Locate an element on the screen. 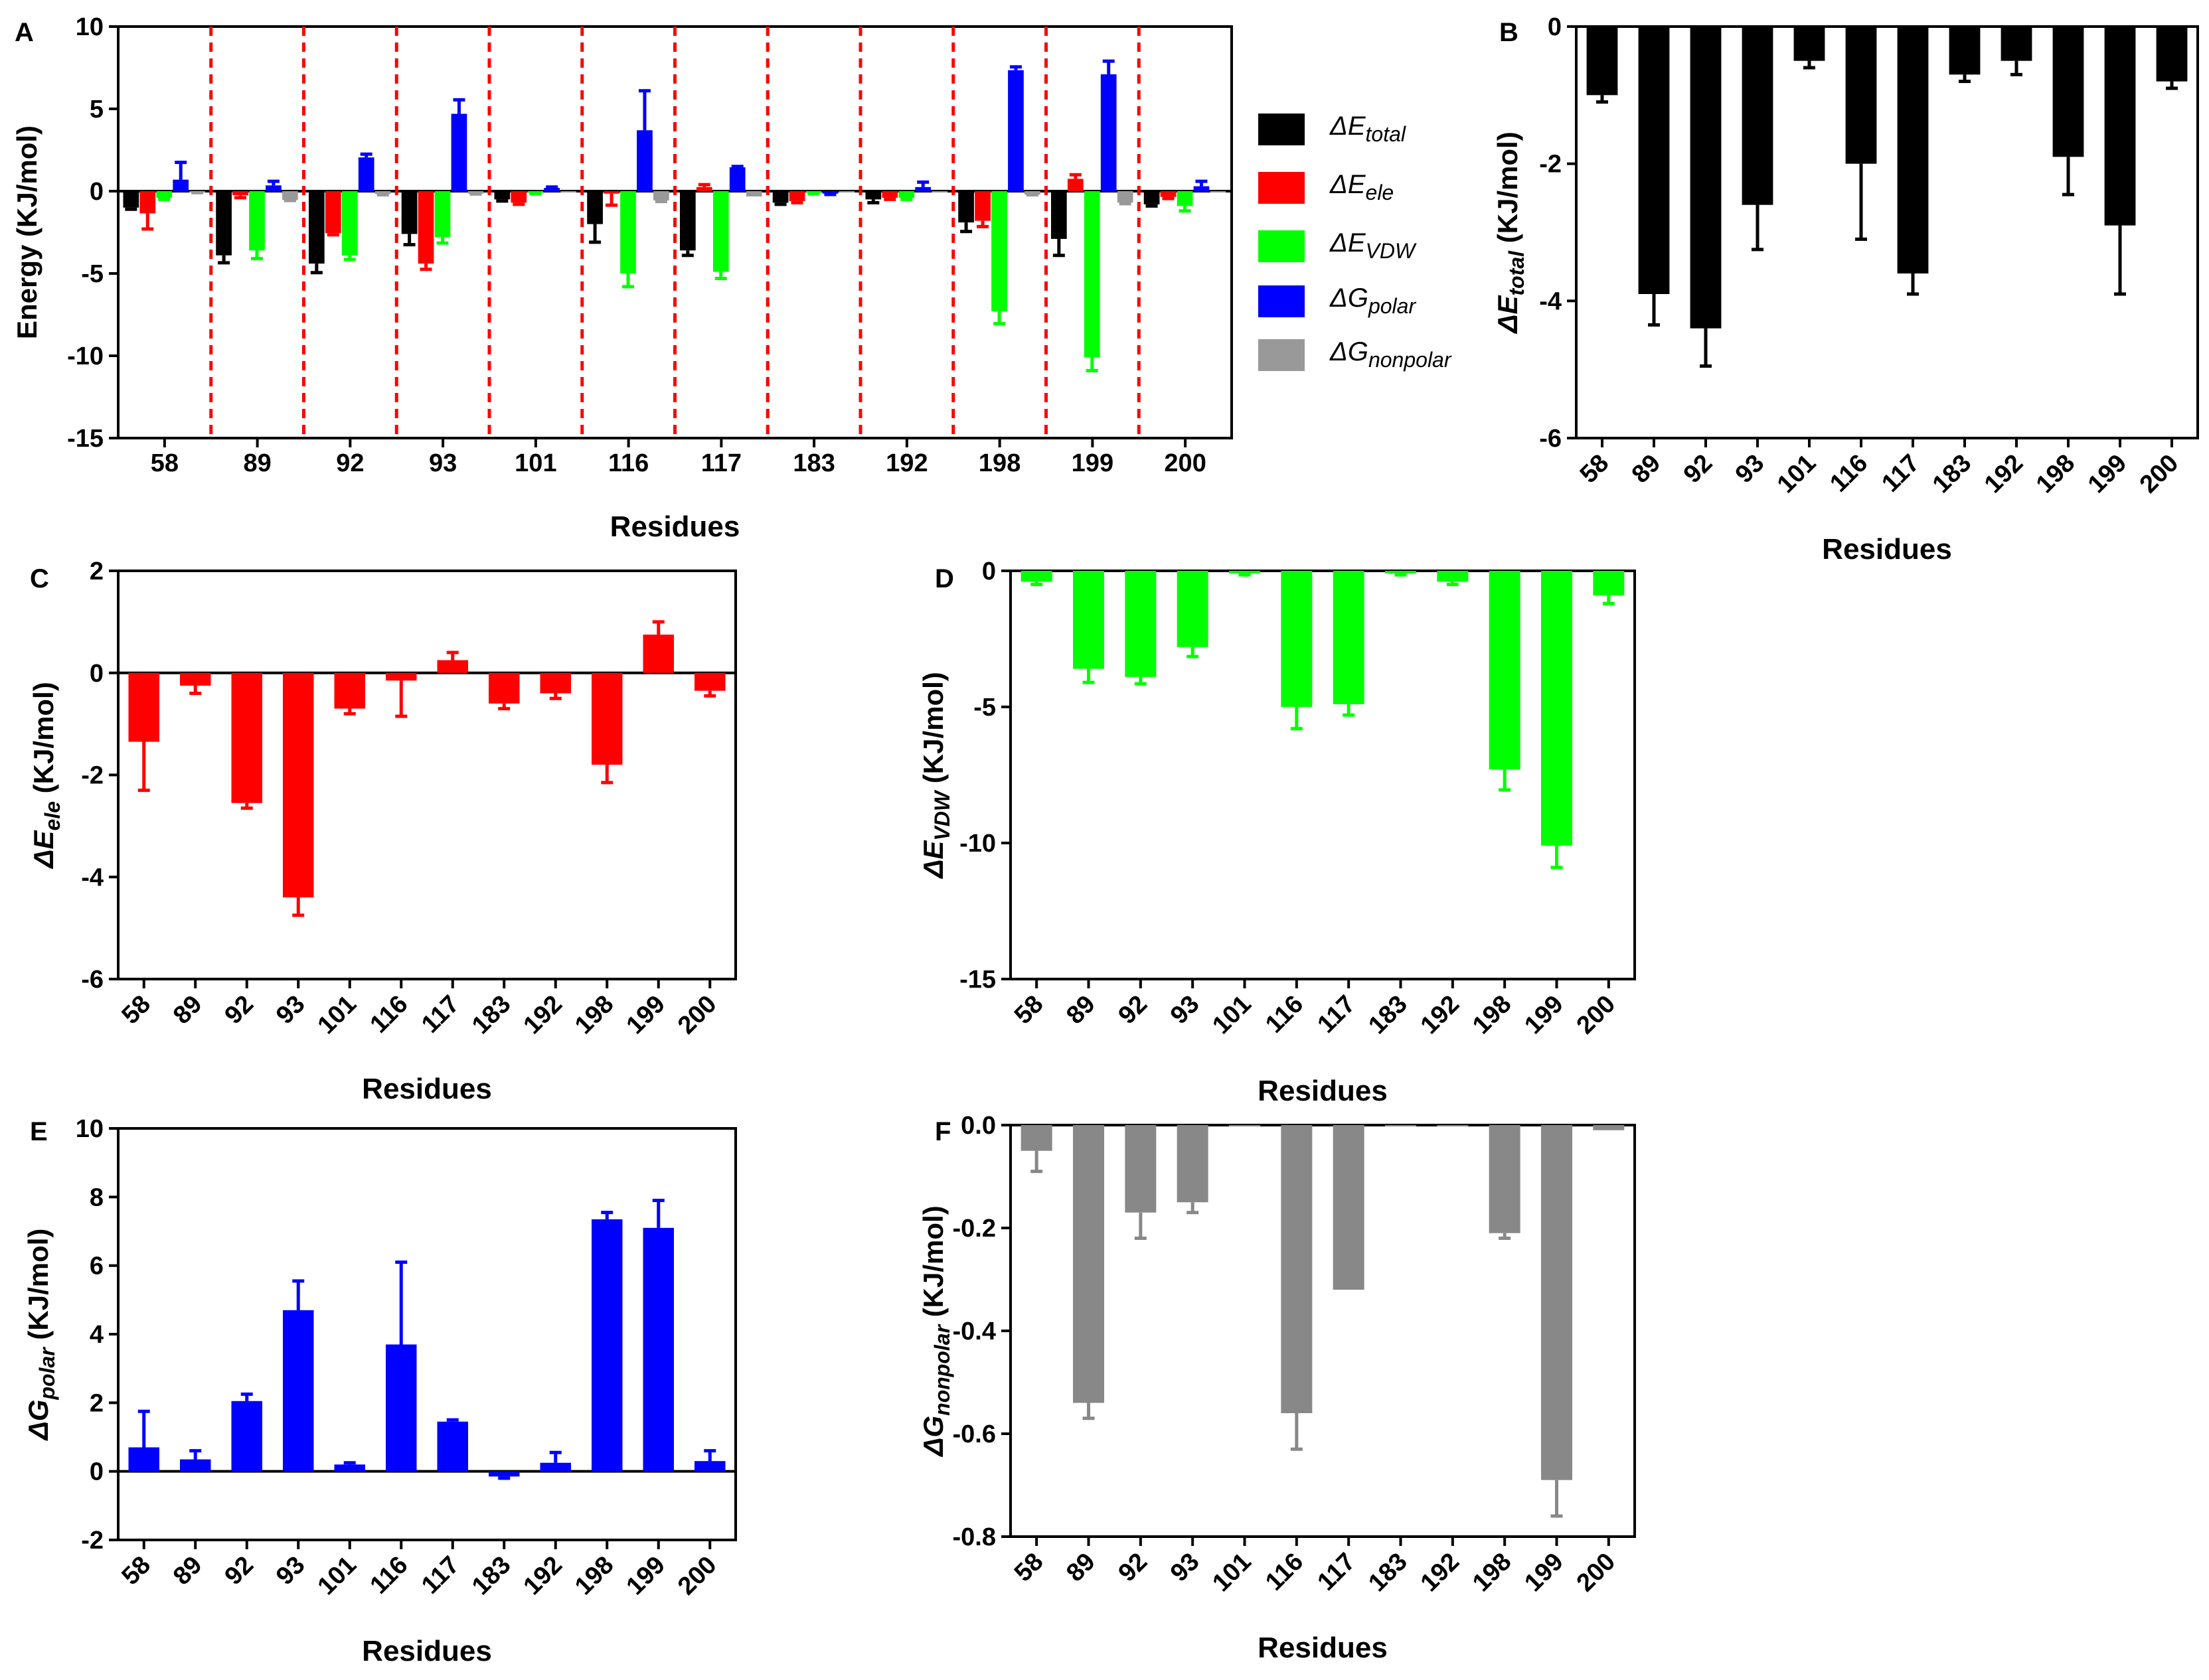 The image size is (2209, 1680). x-axis-label-e: Residues is located at coordinates (427, 1651).